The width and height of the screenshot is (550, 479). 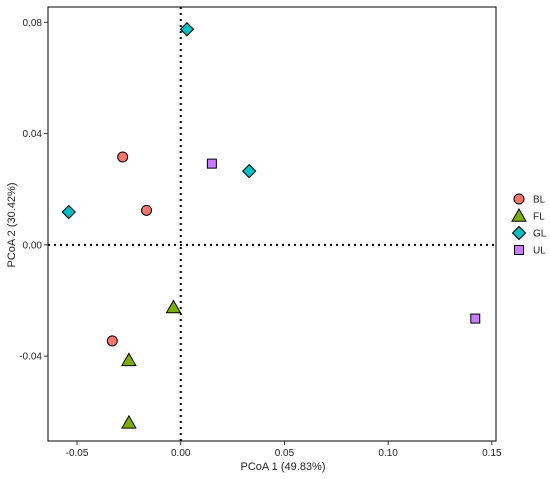 I want to click on legend-label-gl: GL, so click(x=540, y=234).